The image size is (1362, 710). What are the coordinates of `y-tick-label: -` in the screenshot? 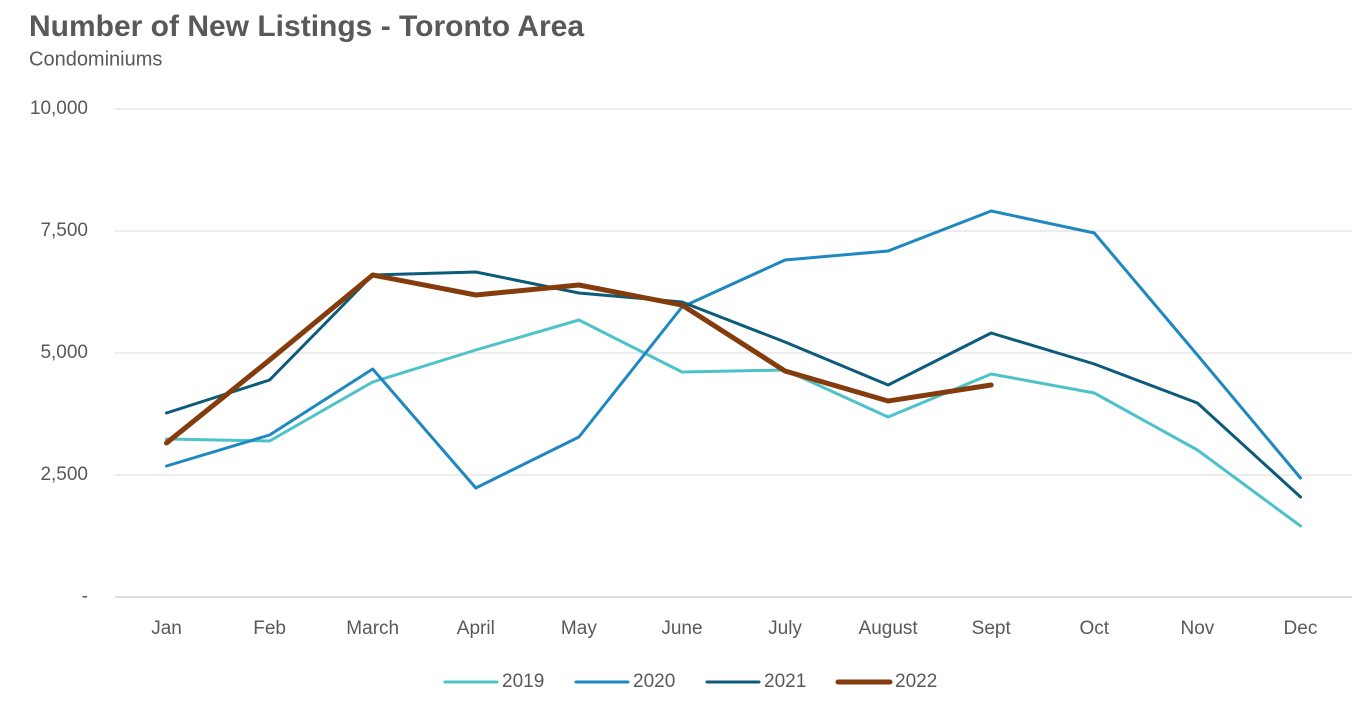 It's located at (85, 596).